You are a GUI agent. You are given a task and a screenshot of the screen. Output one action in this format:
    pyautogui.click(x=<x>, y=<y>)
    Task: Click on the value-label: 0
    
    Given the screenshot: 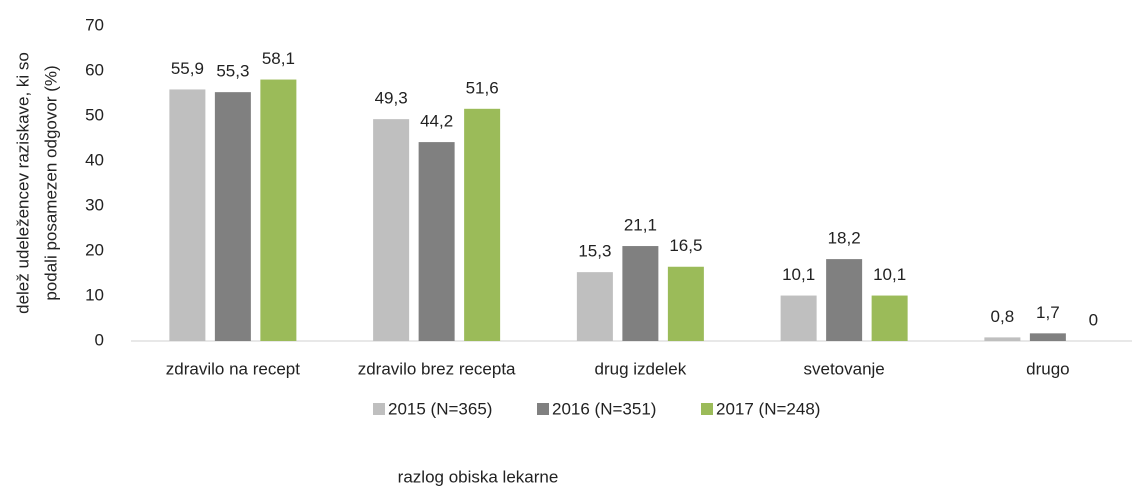 What is the action you would take?
    pyautogui.click(x=1093, y=319)
    